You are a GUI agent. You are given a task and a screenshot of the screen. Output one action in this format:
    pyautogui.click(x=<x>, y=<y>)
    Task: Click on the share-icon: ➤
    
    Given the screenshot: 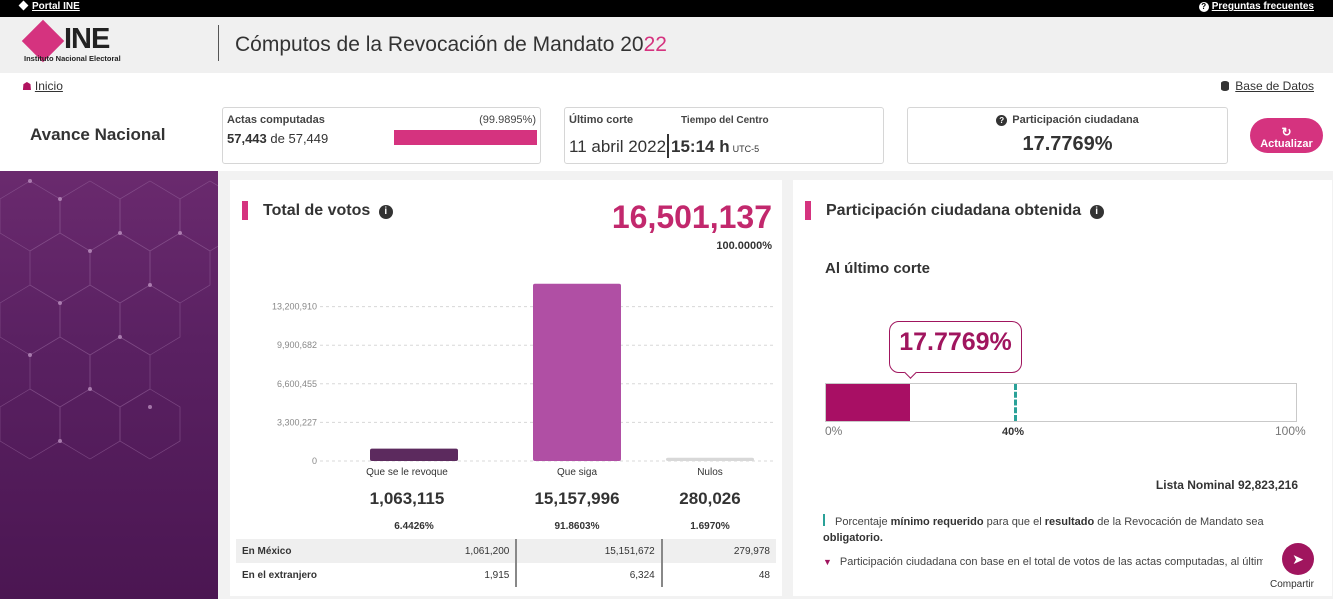 What is the action you would take?
    pyautogui.click(x=1298, y=559)
    